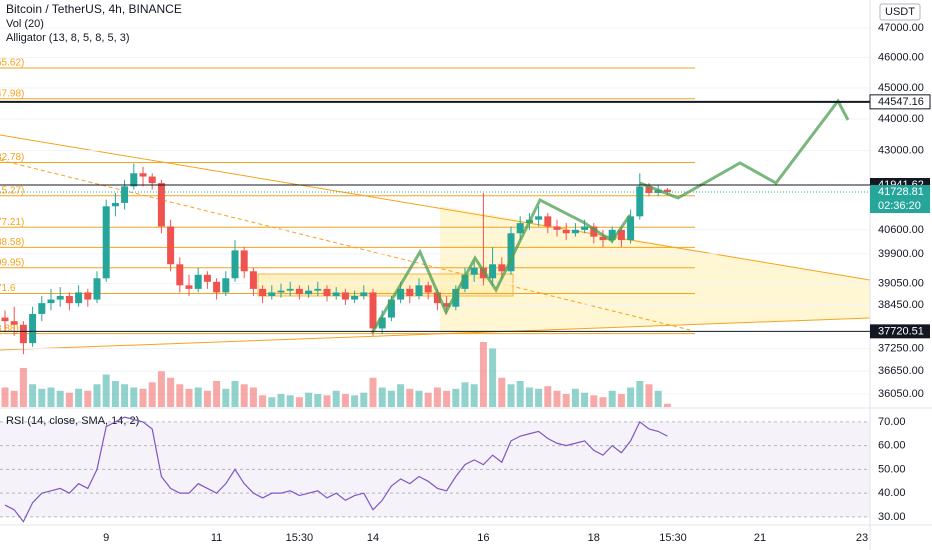 This screenshot has width=932, height=550. Describe the element at coordinates (72, 421) in the screenshot. I see `rsi-label: RSI (14, close, SMA, 14, 2)` at that location.